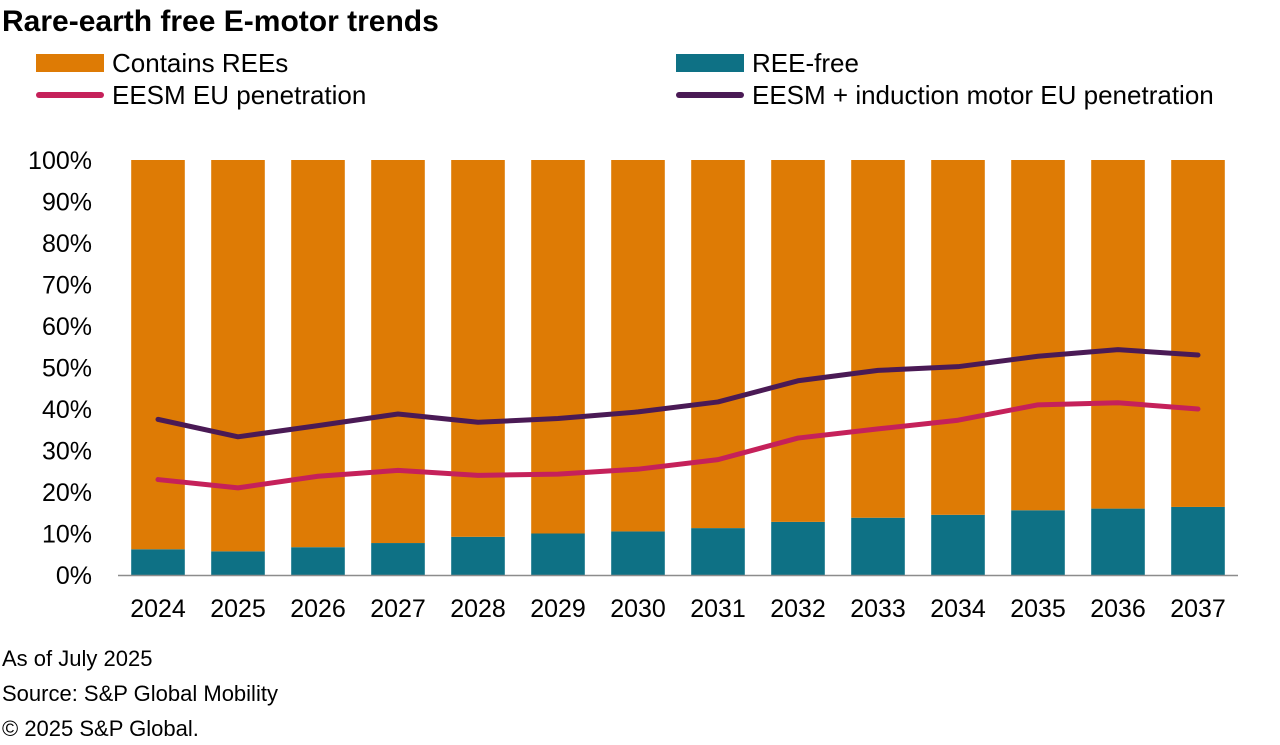 This screenshot has height=745, width=1280. What do you see at coordinates (70, 63) in the screenshot?
I see `legend-swatch-contains-rees` at bounding box center [70, 63].